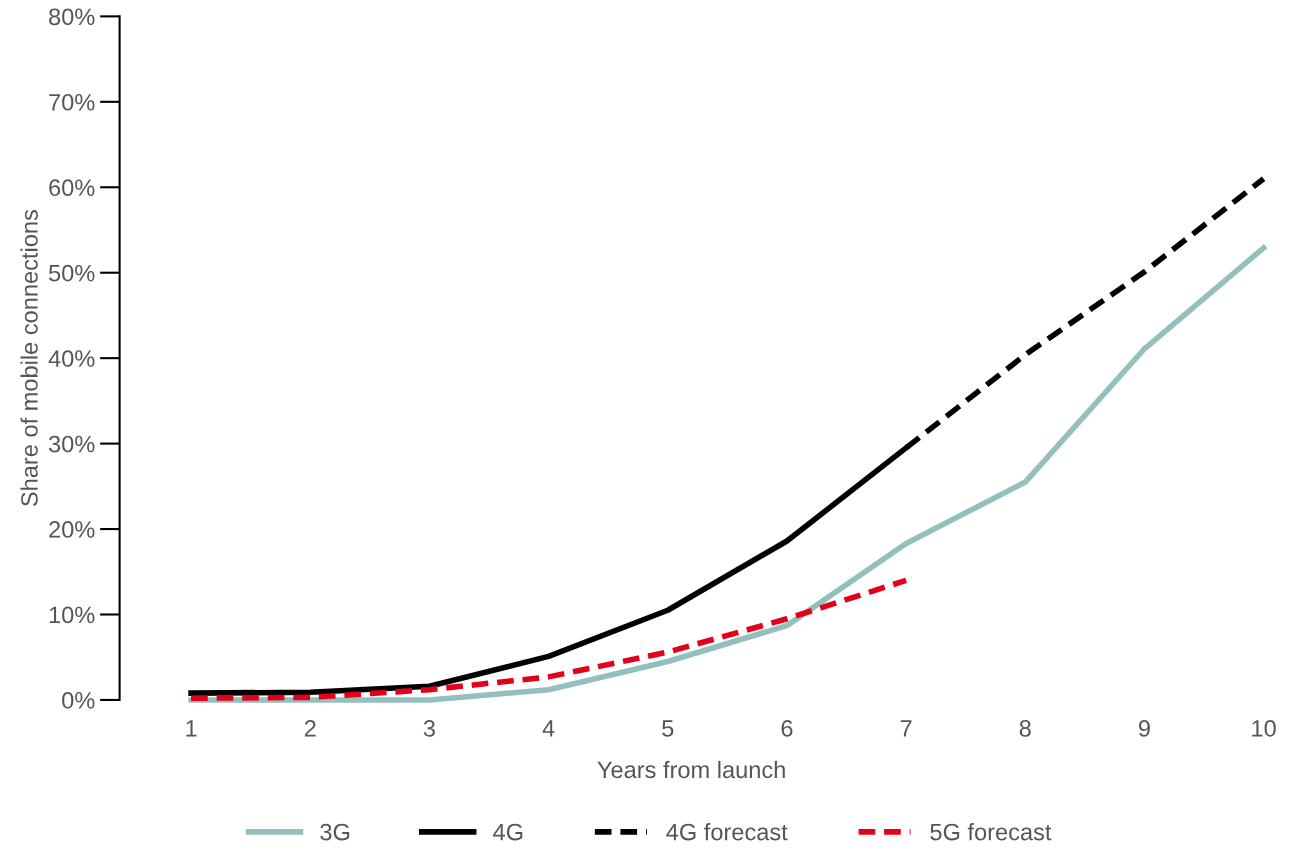 The width and height of the screenshot is (1300, 862). I want to click on y-tick-label: 40%, so click(71, 358).